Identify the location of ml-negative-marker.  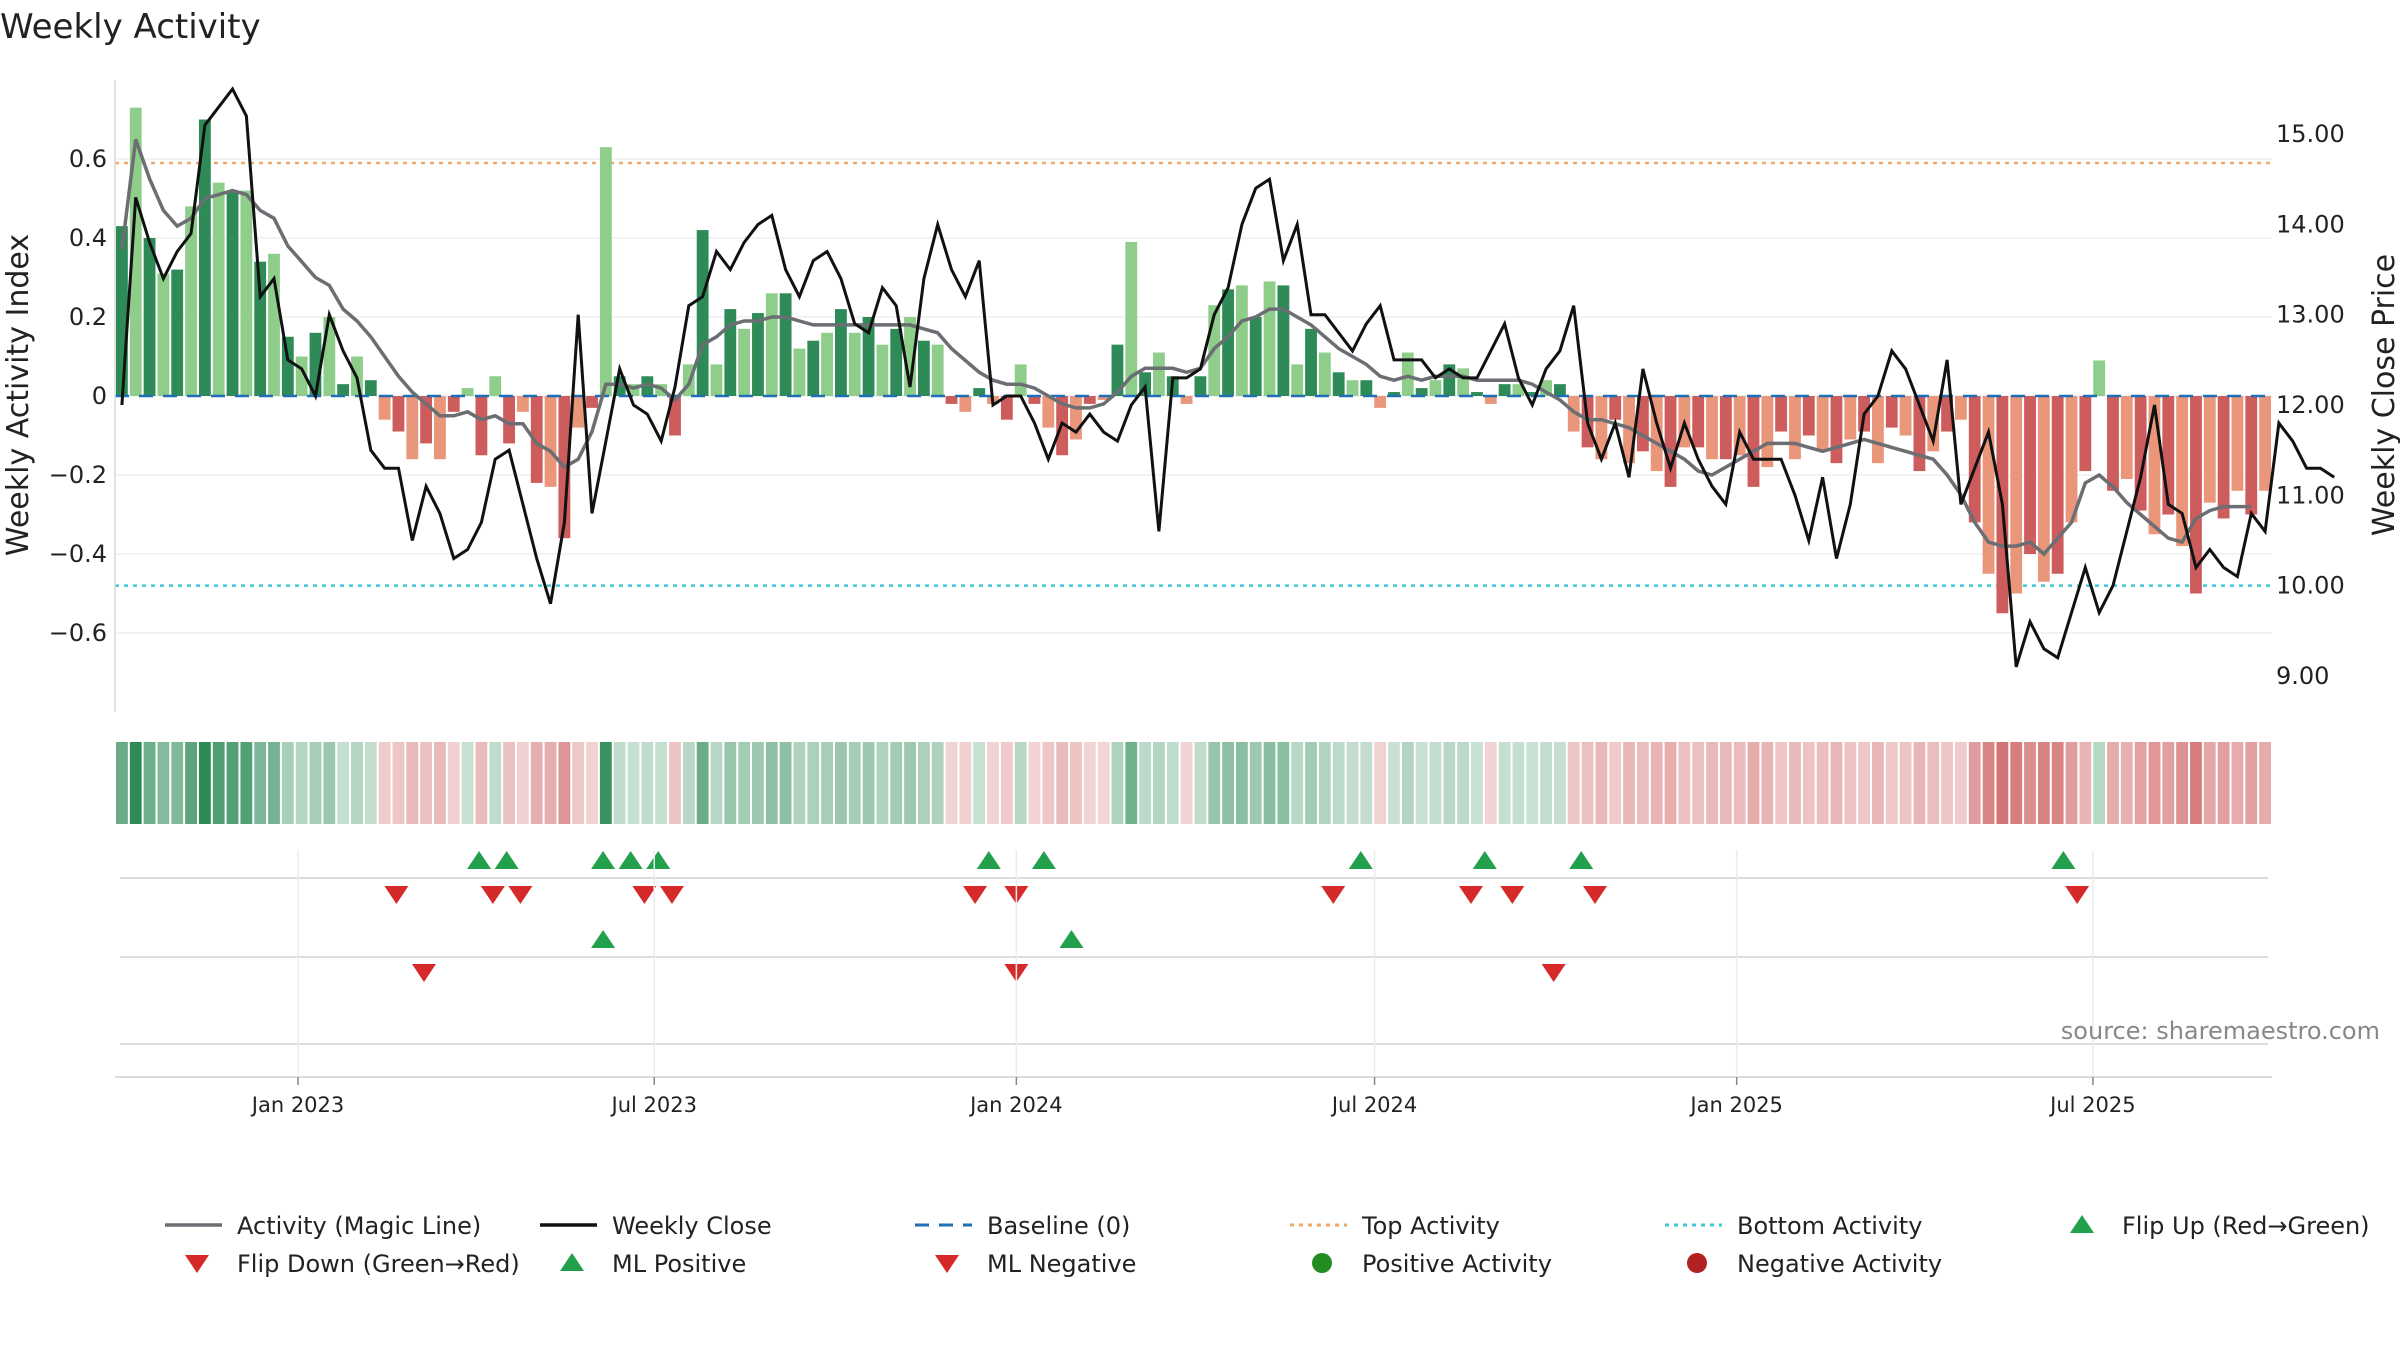
(1553, 973).